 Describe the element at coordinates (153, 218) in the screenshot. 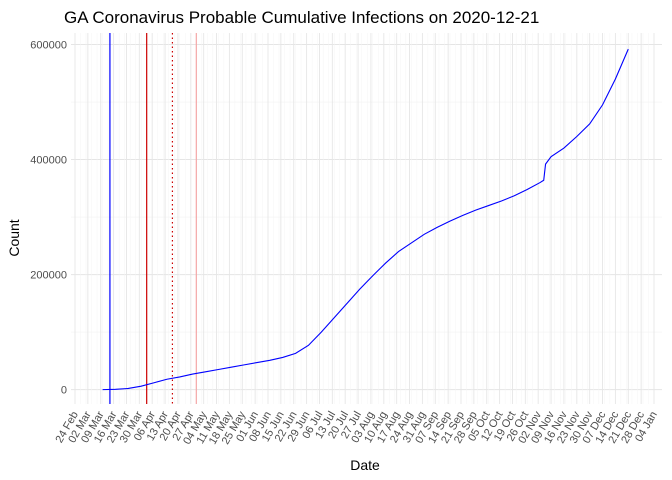

I see `reference-lines` at that location.